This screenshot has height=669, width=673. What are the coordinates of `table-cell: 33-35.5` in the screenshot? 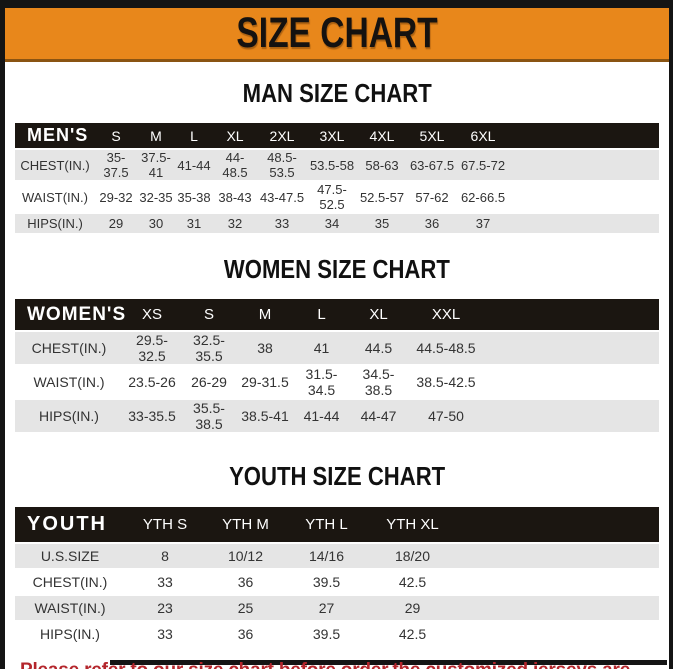 It's located at (152, 416).